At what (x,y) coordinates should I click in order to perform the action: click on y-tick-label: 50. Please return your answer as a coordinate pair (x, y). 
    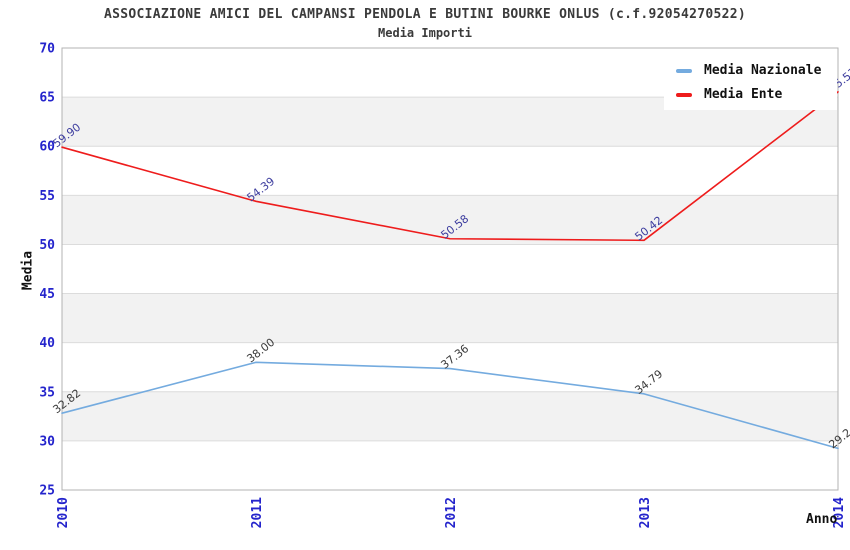
    Looking at the image, I should click on (47, 245).